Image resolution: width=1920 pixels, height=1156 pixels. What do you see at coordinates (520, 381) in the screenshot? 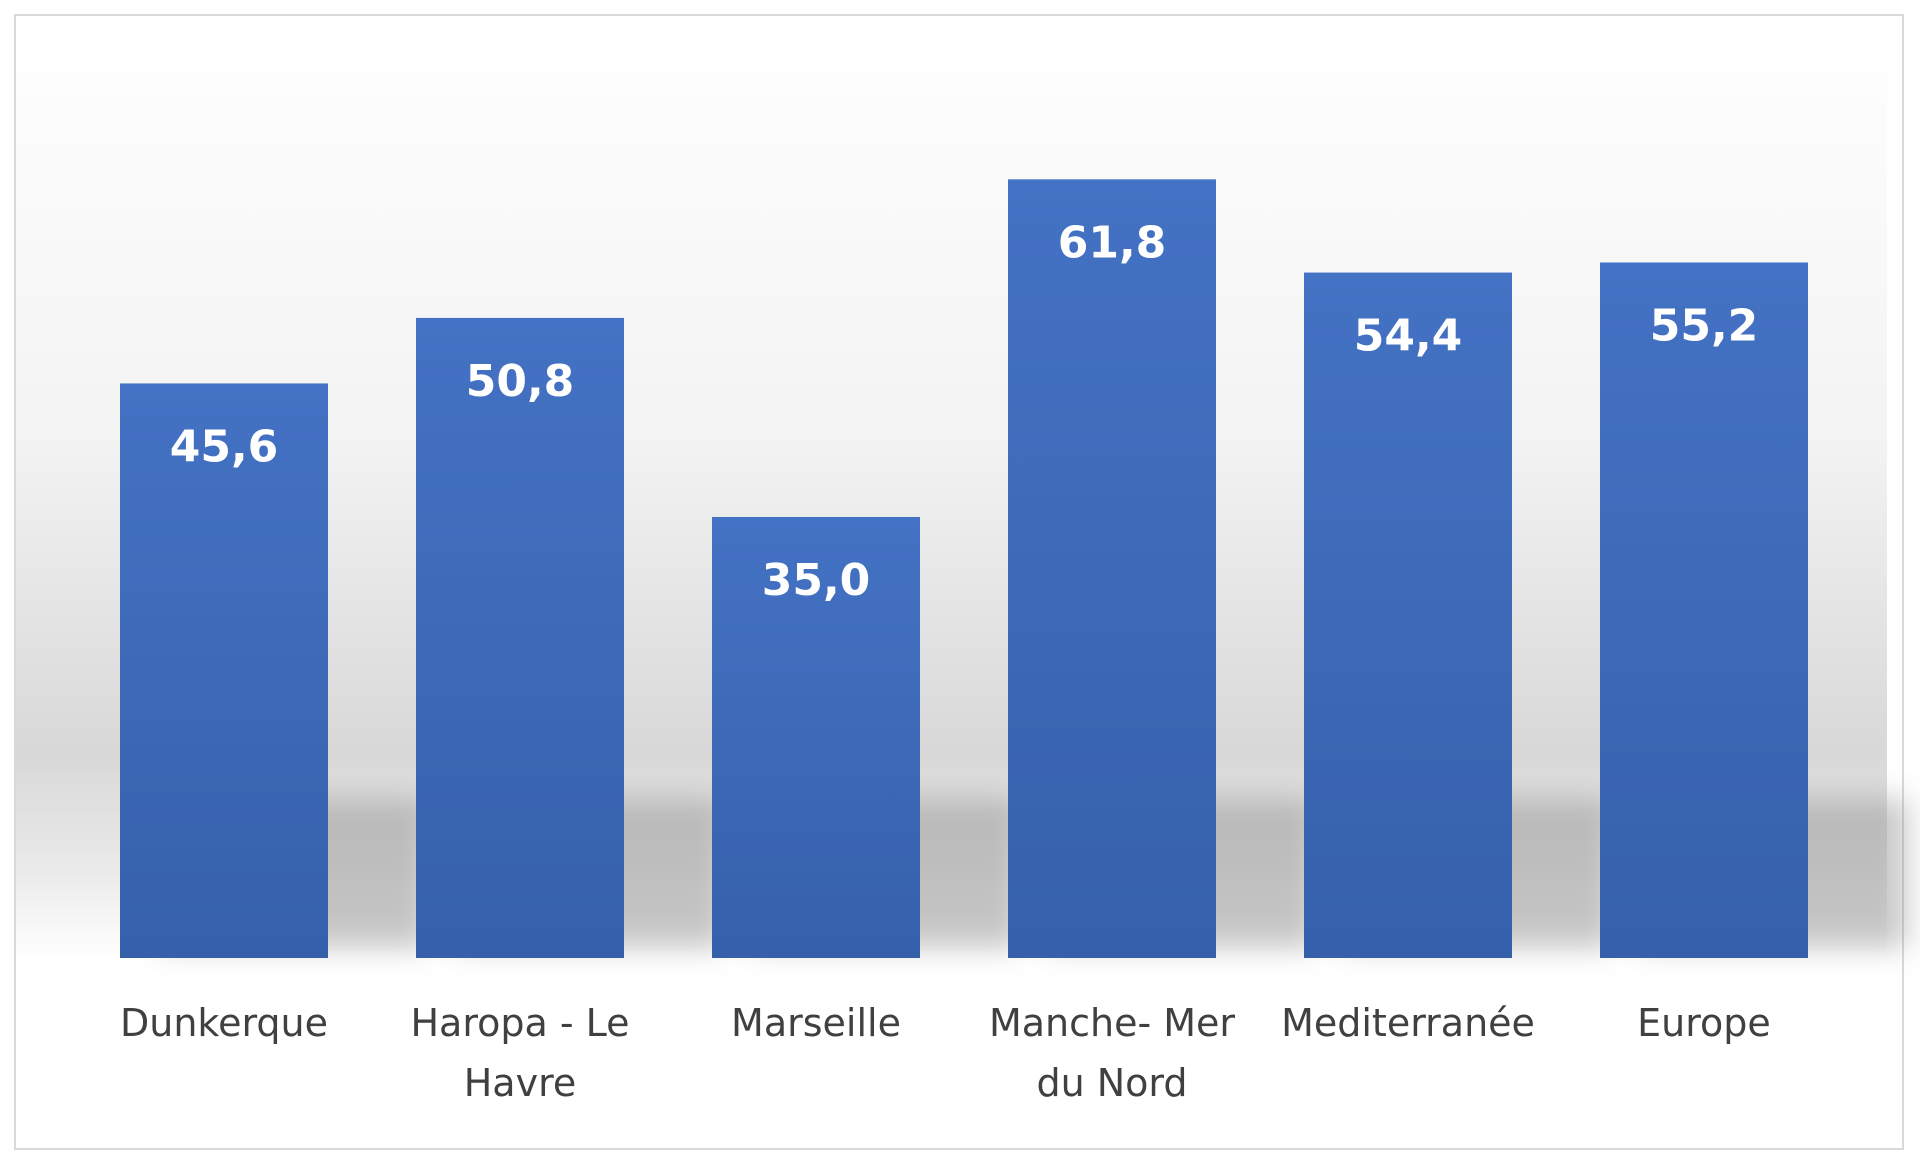
I see `data-label: 50,8` at bounding box center [520, 381].